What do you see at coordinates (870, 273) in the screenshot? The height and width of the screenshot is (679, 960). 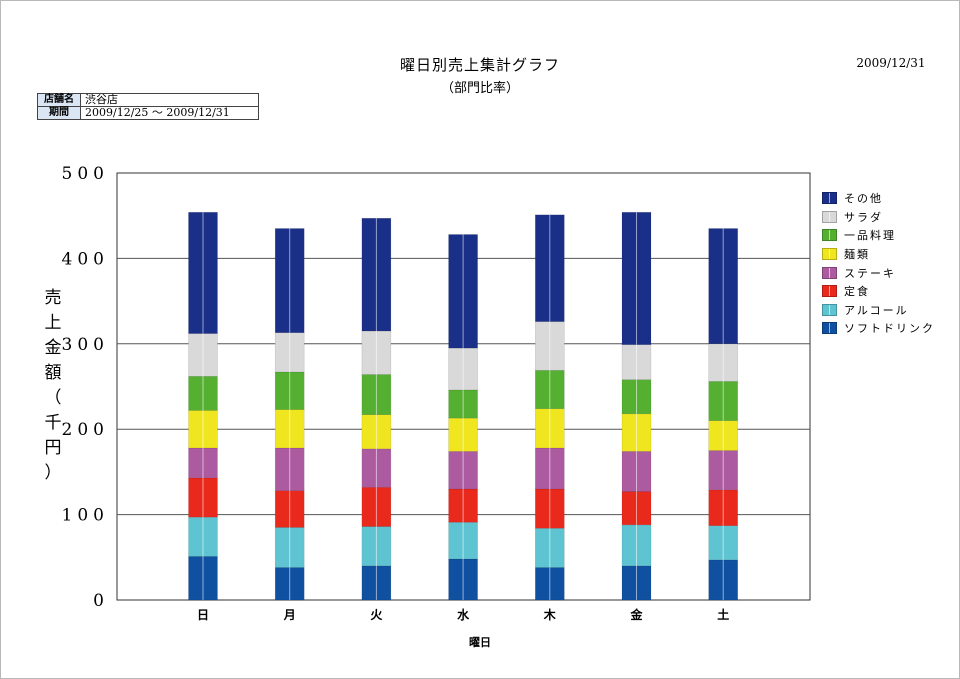 I see `legend-label: ステーキ` at bounding box center [870, 273].